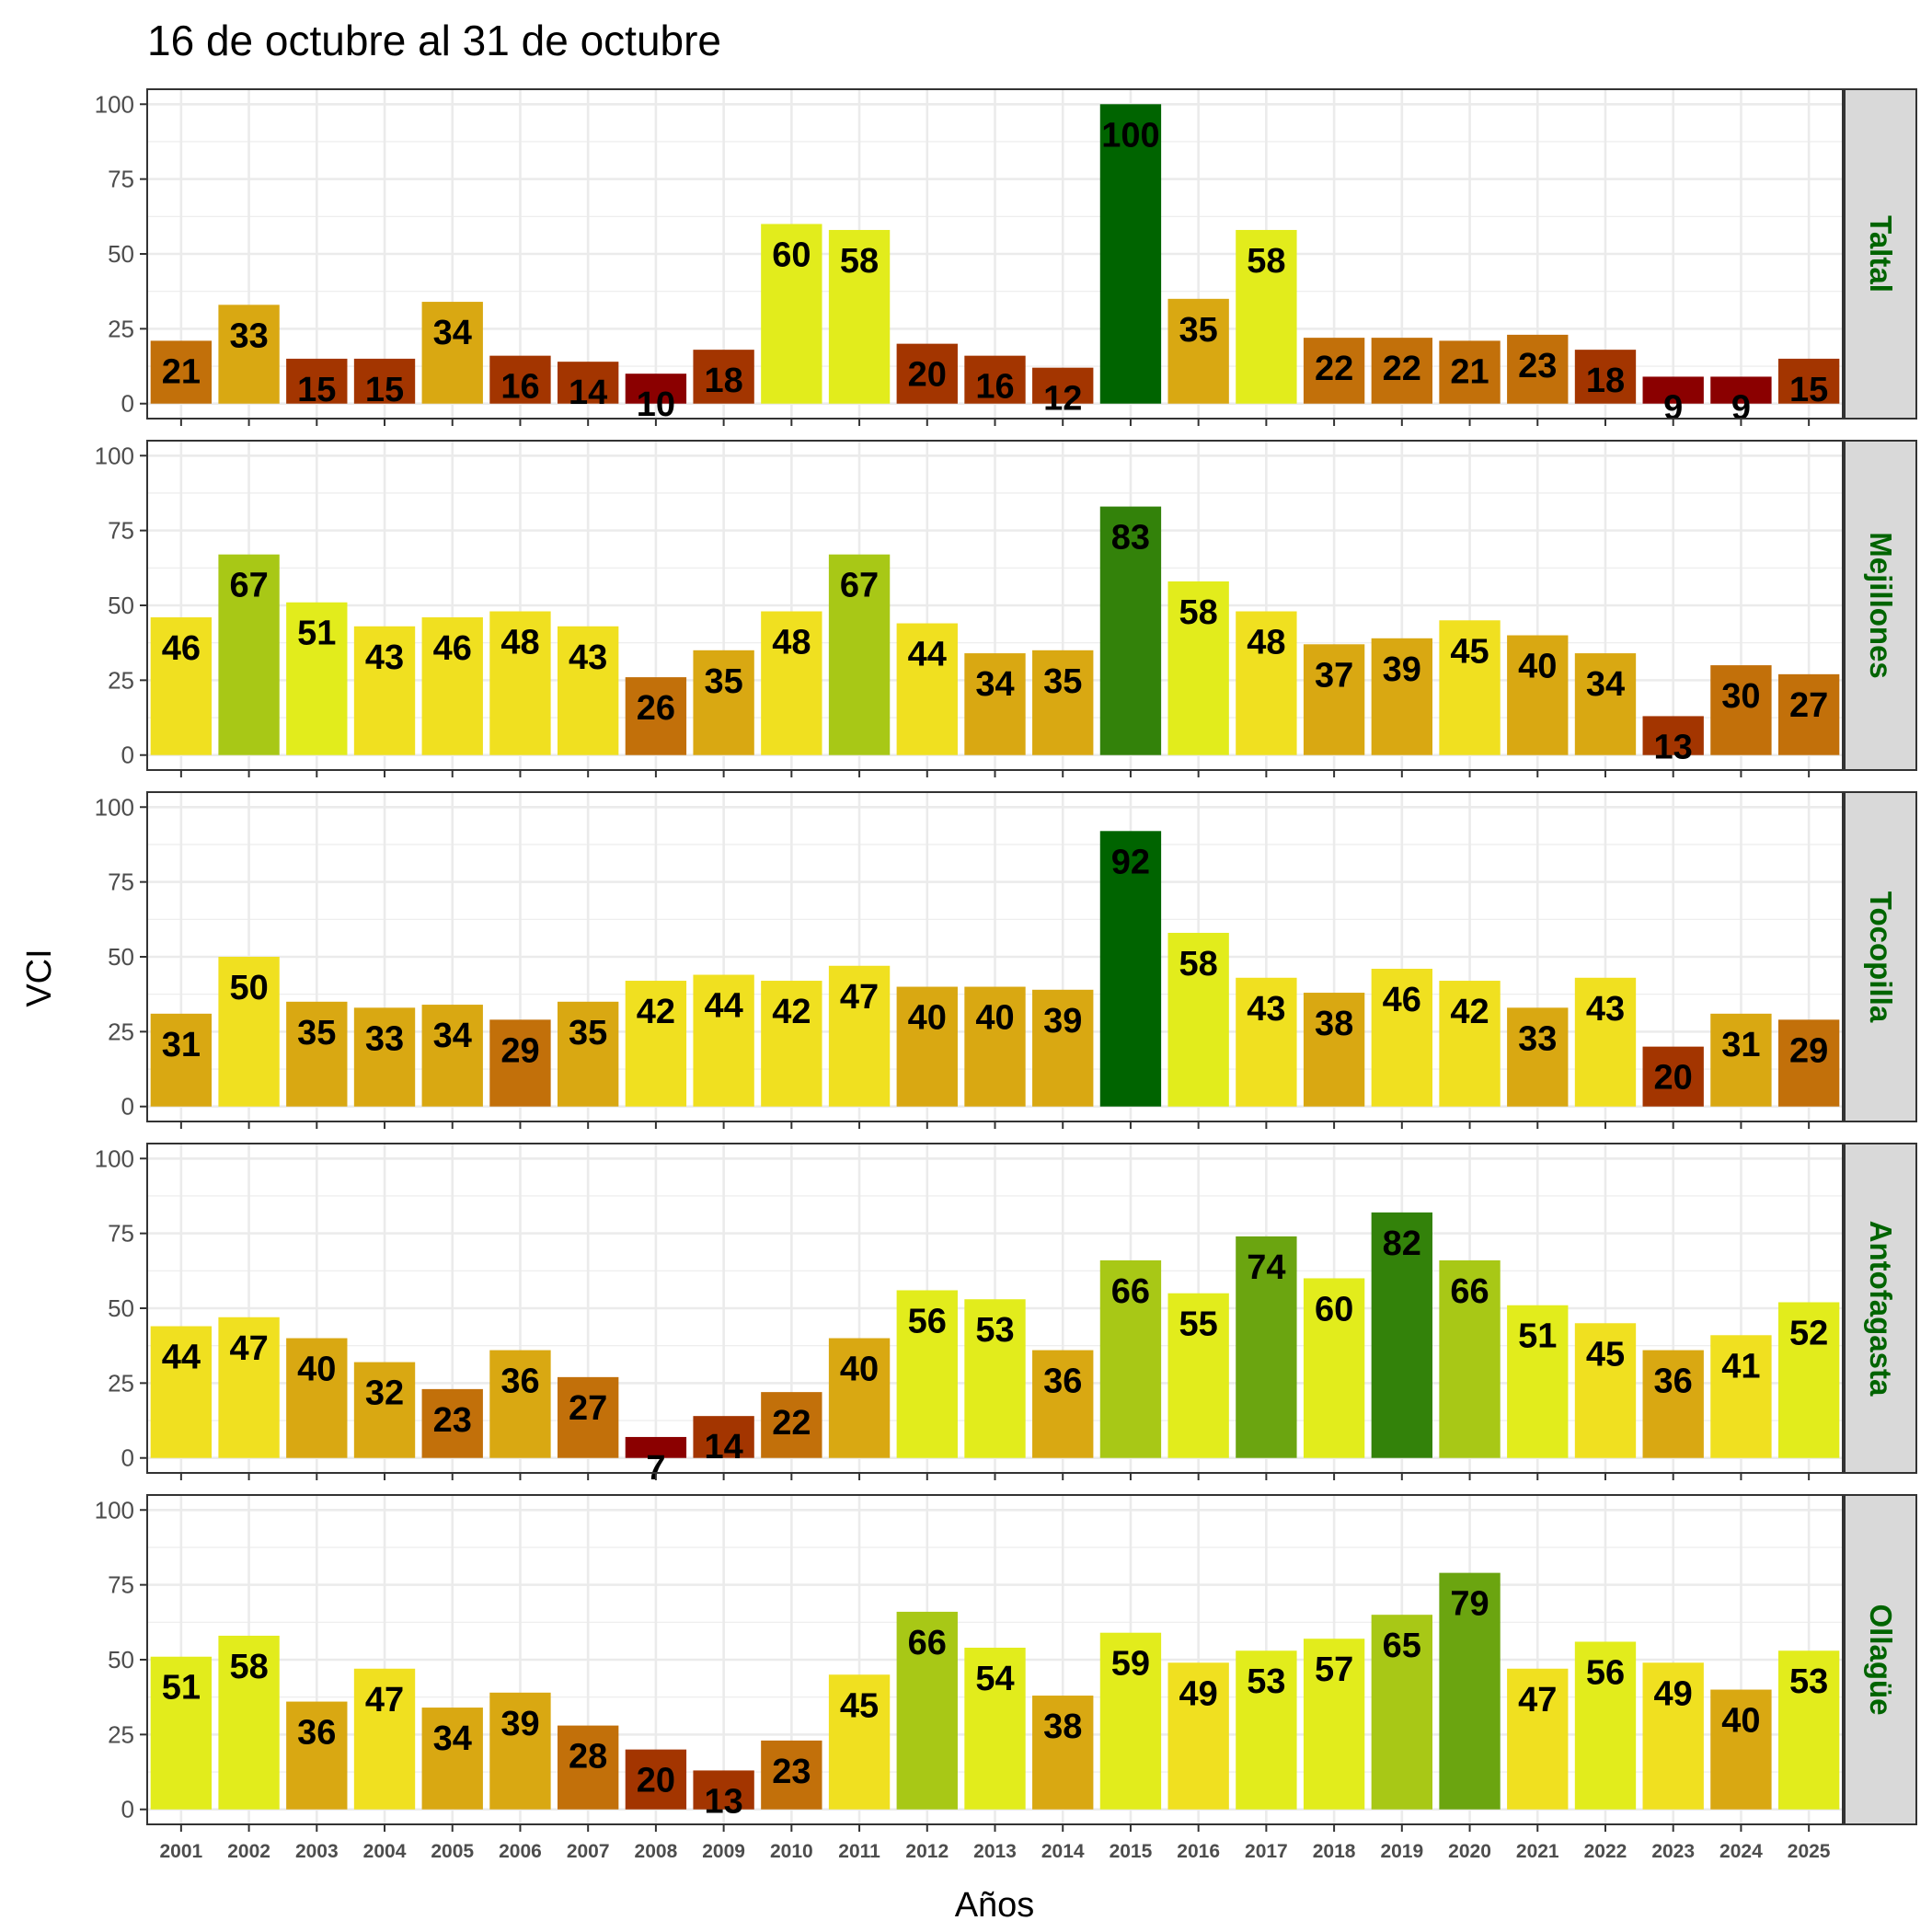  I want to click on bar-data-label: 79, so click(1469, 1604).